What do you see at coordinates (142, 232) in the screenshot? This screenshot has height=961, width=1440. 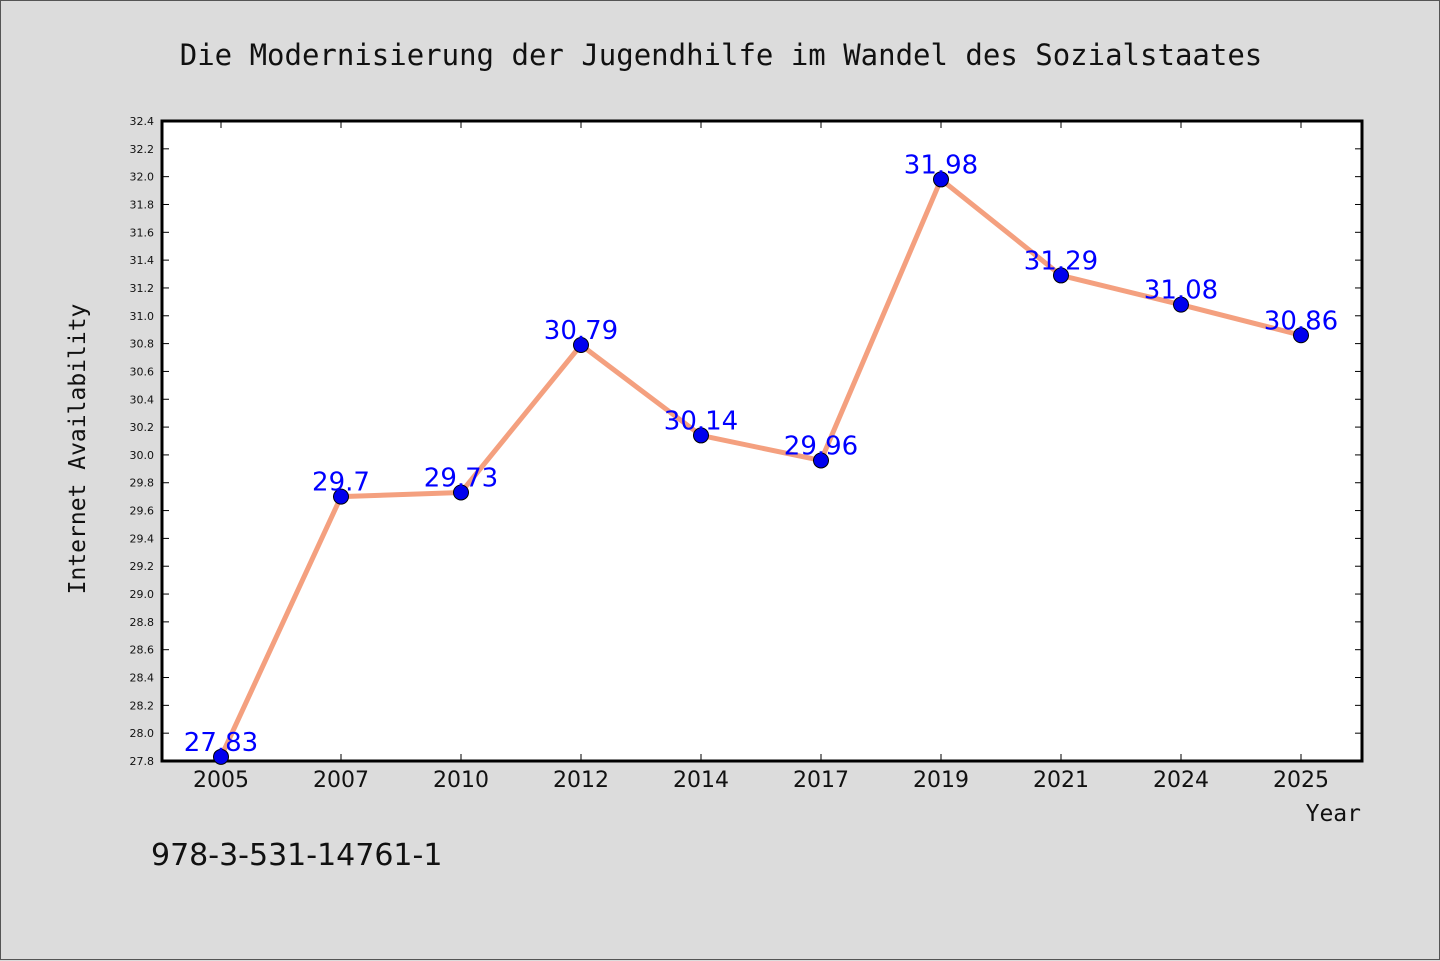 I see `y-tick-label: 31.6` at bounding box center [142, 232].